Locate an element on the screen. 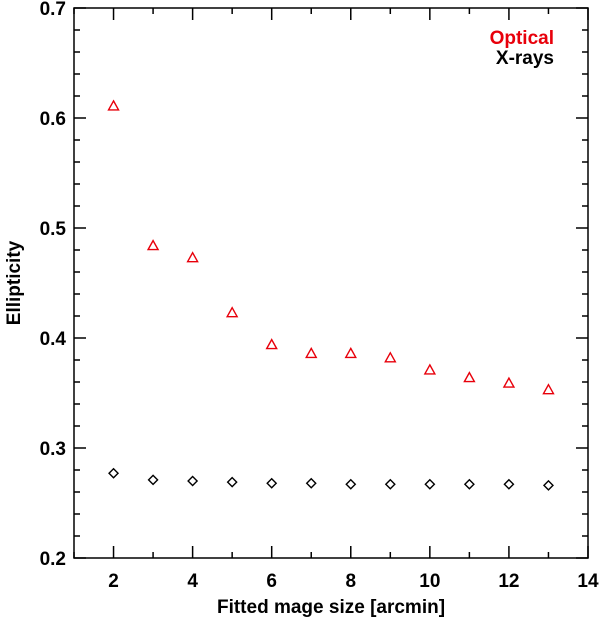 The width and height of the screenshot is (600, 620). x-tick-label: 8 is located at coordinates (350, 581).